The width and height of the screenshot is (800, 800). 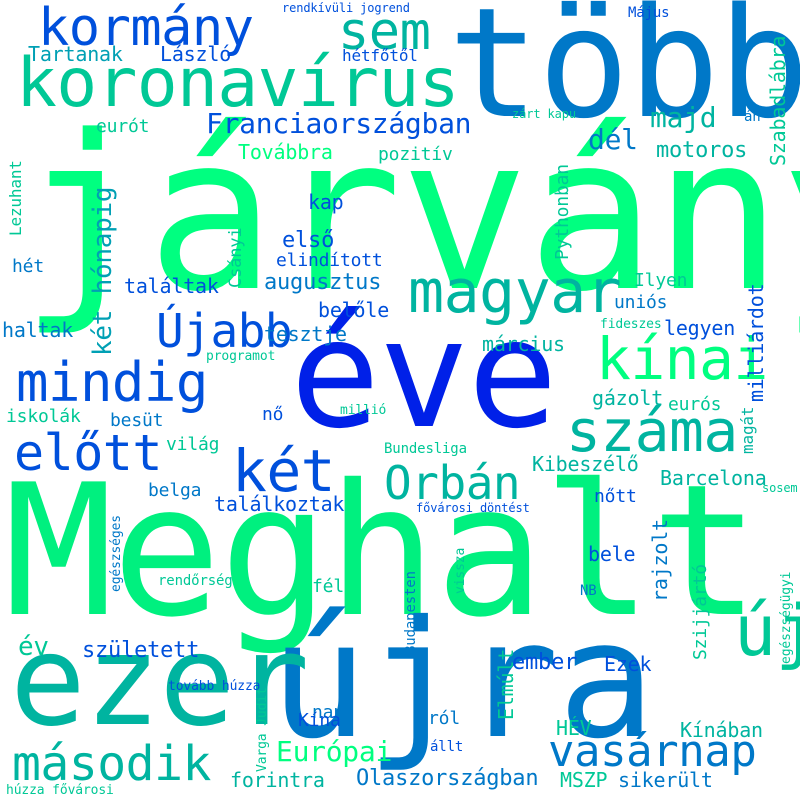 What do you see at coordinates (273, 414) in the screenshot?
I see `word-no: nő` at bounding box center [273, 414].